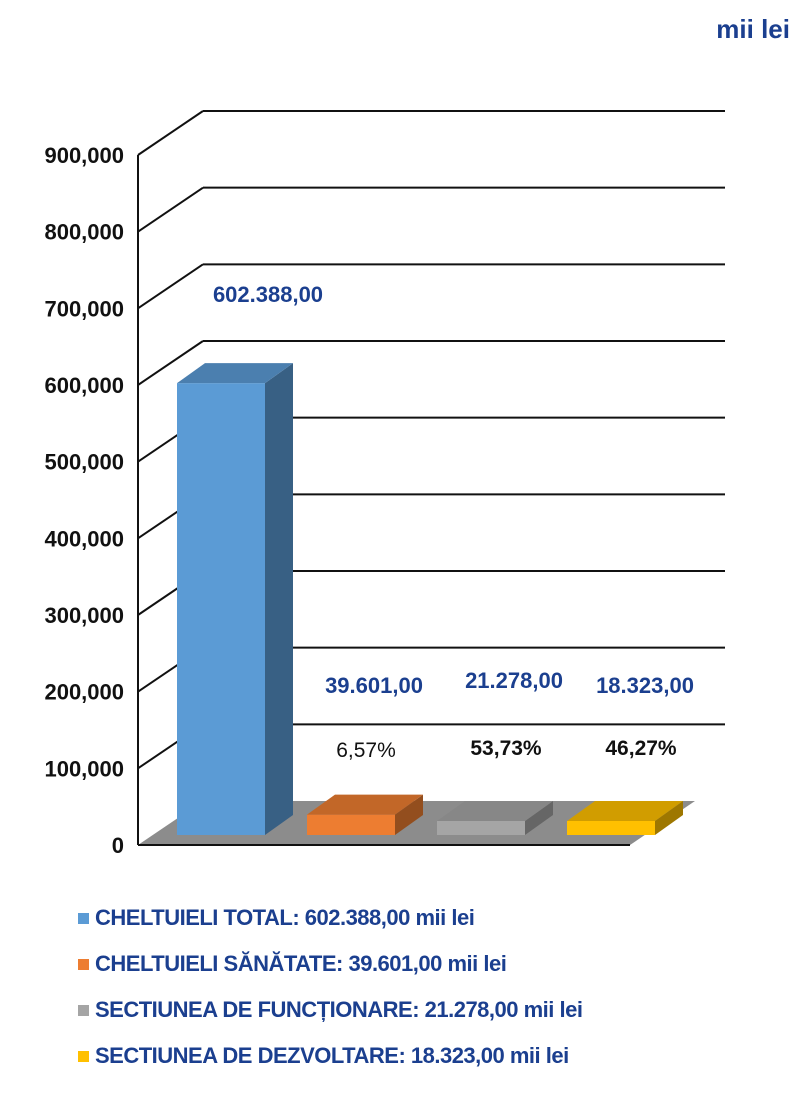  I want to click on percent-label: 53,73%, so click(506, 748).